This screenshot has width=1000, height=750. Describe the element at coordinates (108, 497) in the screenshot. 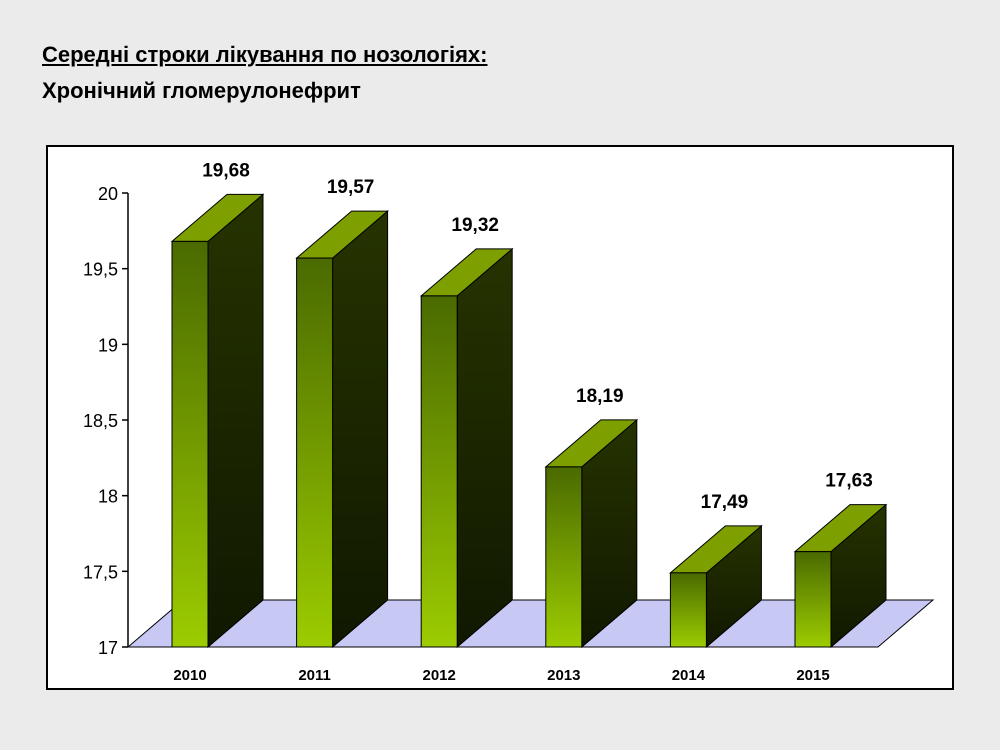

I see `y-tick-label: 18` at that location.